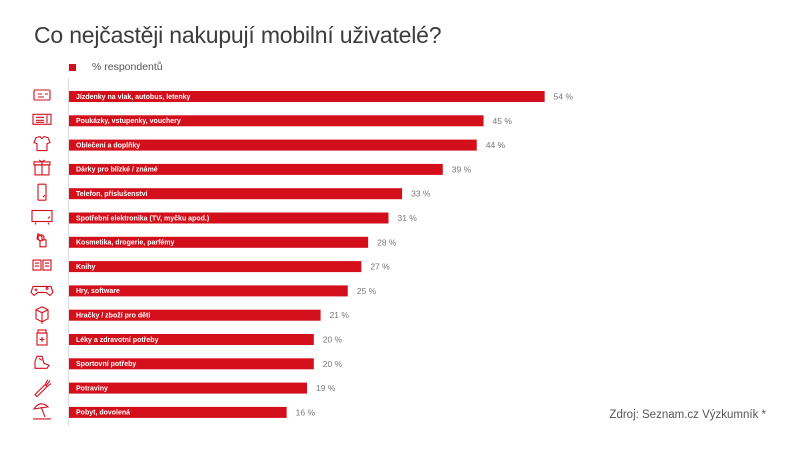 Image resolution: width=800 pixels, height=449 pixels. I want to click on medicine-icon, so click(42, 337).